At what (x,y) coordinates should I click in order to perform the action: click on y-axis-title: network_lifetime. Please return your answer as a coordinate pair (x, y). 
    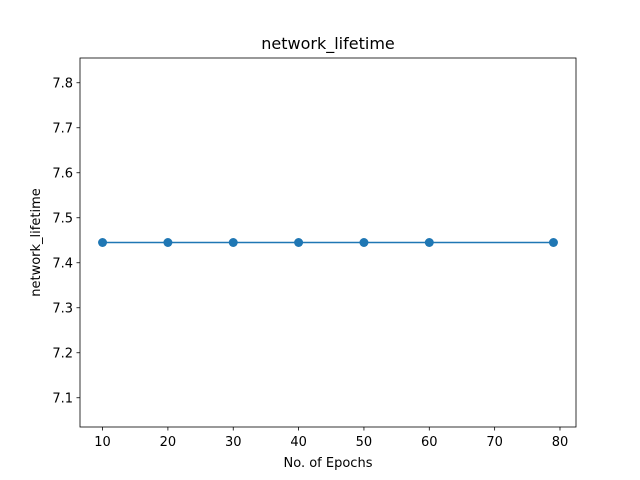
    Looking at the image, I should click on (36, 242).